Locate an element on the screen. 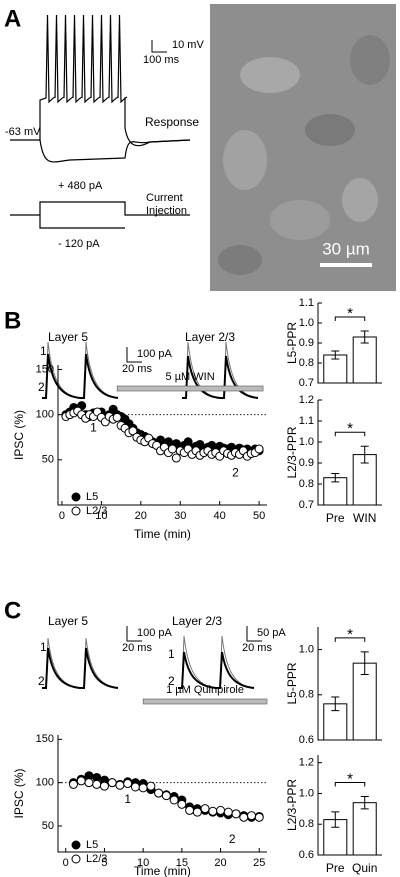 This screenshot has height=877, width=400. trace-label: 1 is located at coordinates (43, 351).